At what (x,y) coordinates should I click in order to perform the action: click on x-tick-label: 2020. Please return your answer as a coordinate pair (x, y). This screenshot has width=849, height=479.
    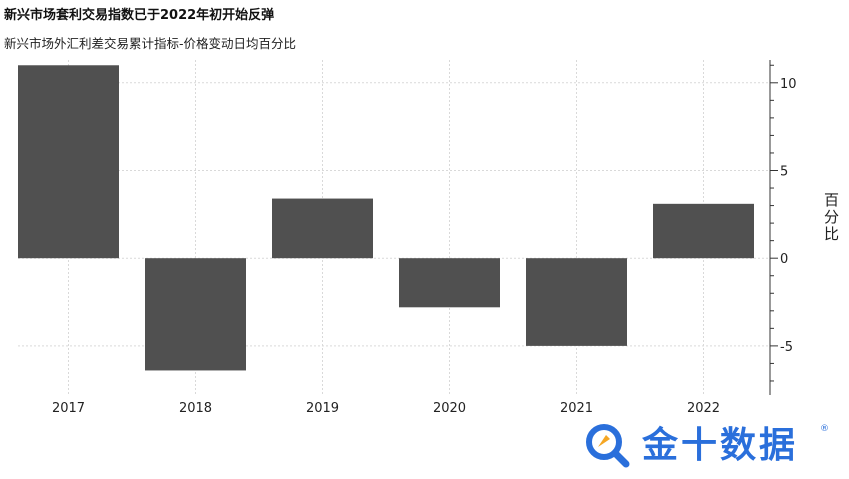
    Looking at the image, I should click on (449, 408).